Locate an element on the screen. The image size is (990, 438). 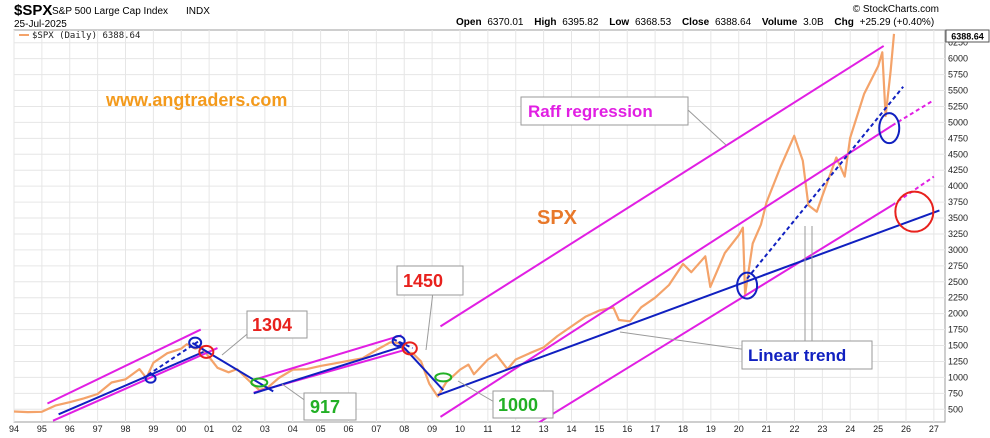
y-tick-label: 3000 is located at coordinates (958, 250).